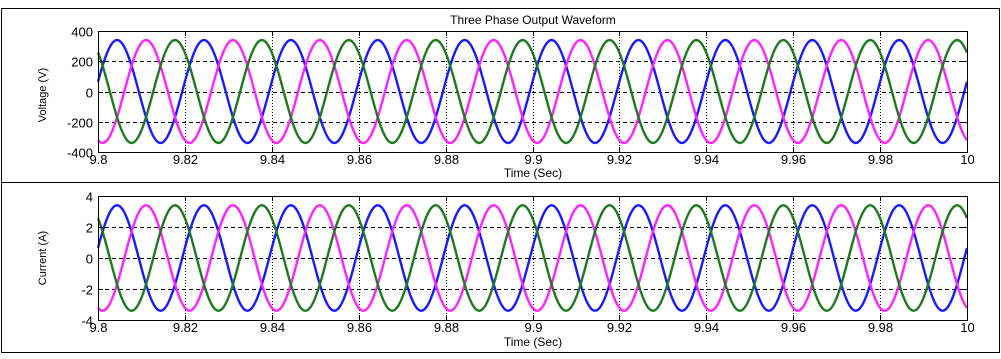 Image resolution: width=1001 pixels, height=359 pixels. Describe the element at coordinates (98, 159) in the screenshot. I see `voltage-x-tick-label: 9.8` at that location.